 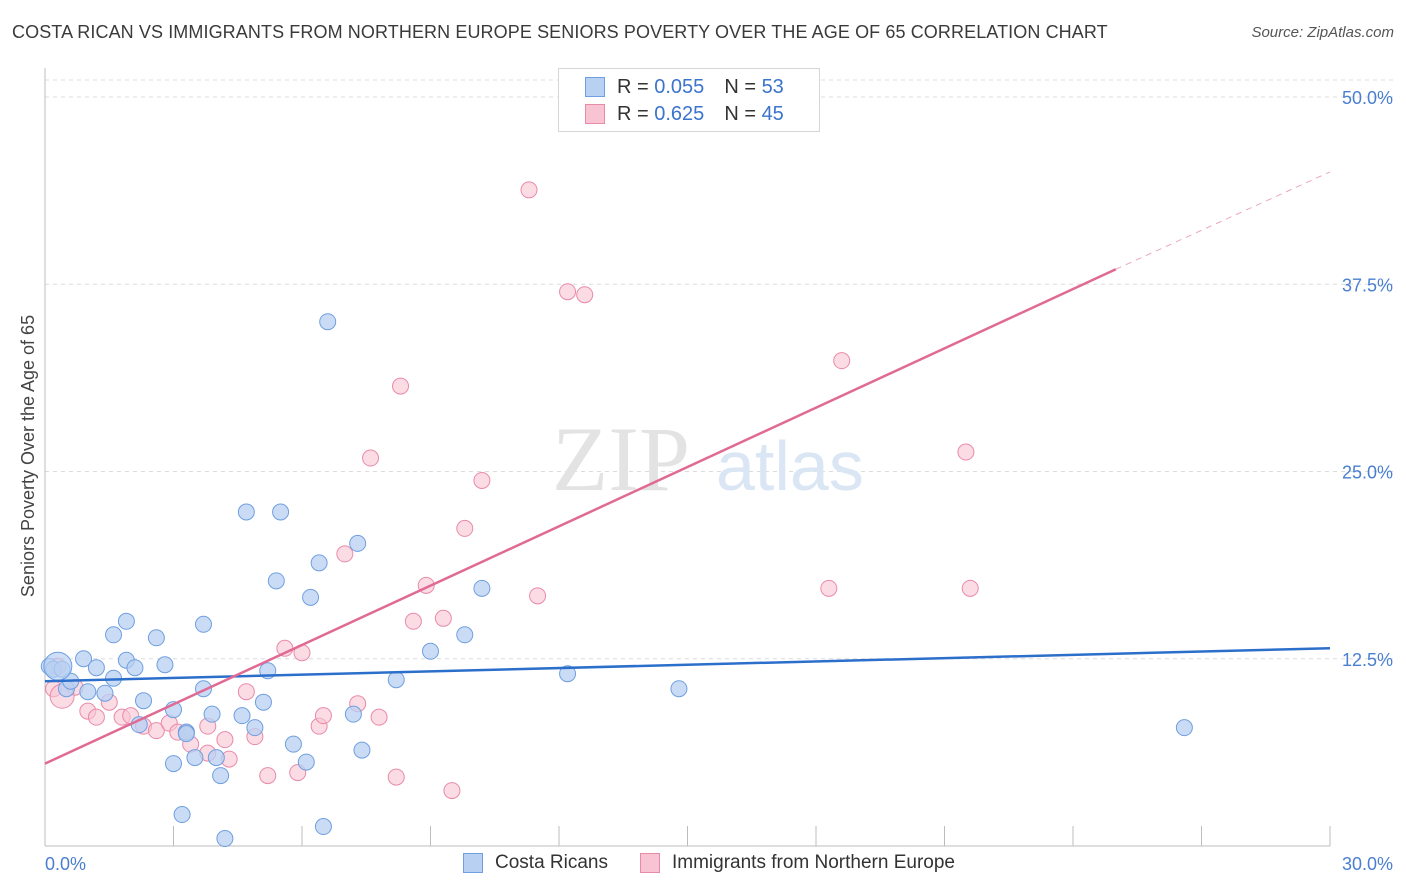 What do you see at coordinates (1367, 864) in the screenshot?
I see `x-tick-label: 30.0%` at bounding box center [1367, 864].